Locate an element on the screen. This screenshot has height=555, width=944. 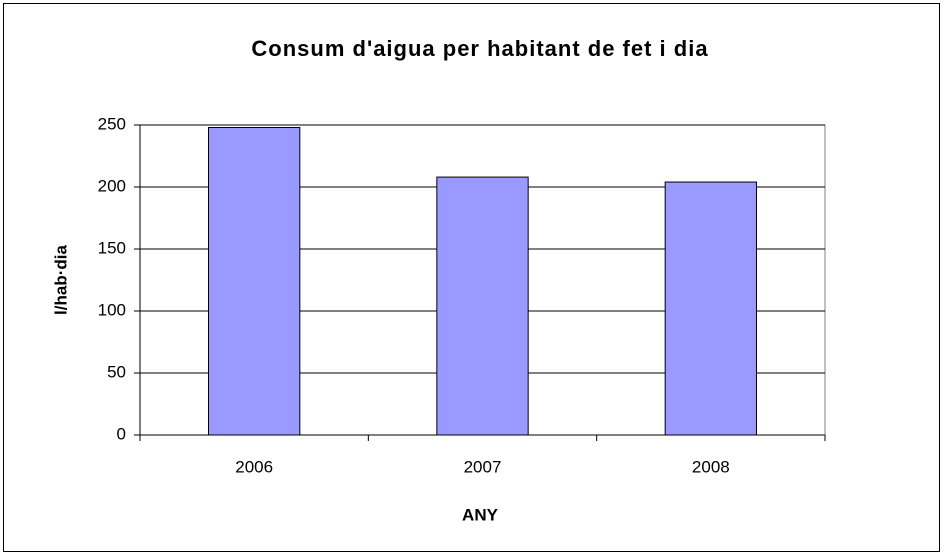
chart-title: Consum d'aigua per habitant de fet i dia is located at coordinates (479, 48).